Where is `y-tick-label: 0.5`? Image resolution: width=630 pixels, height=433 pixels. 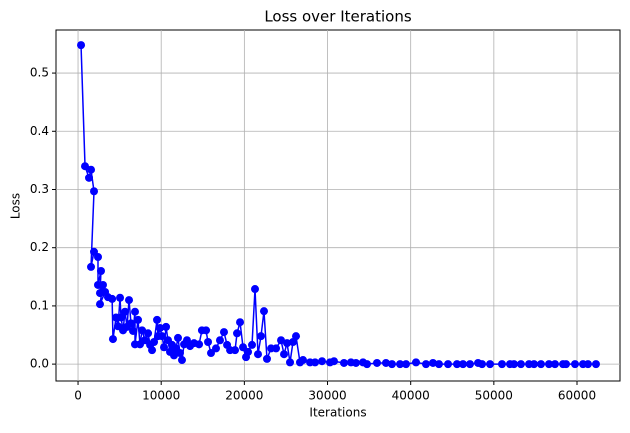 y-tick-label: 0.5 is located at coordinates (39, 73).